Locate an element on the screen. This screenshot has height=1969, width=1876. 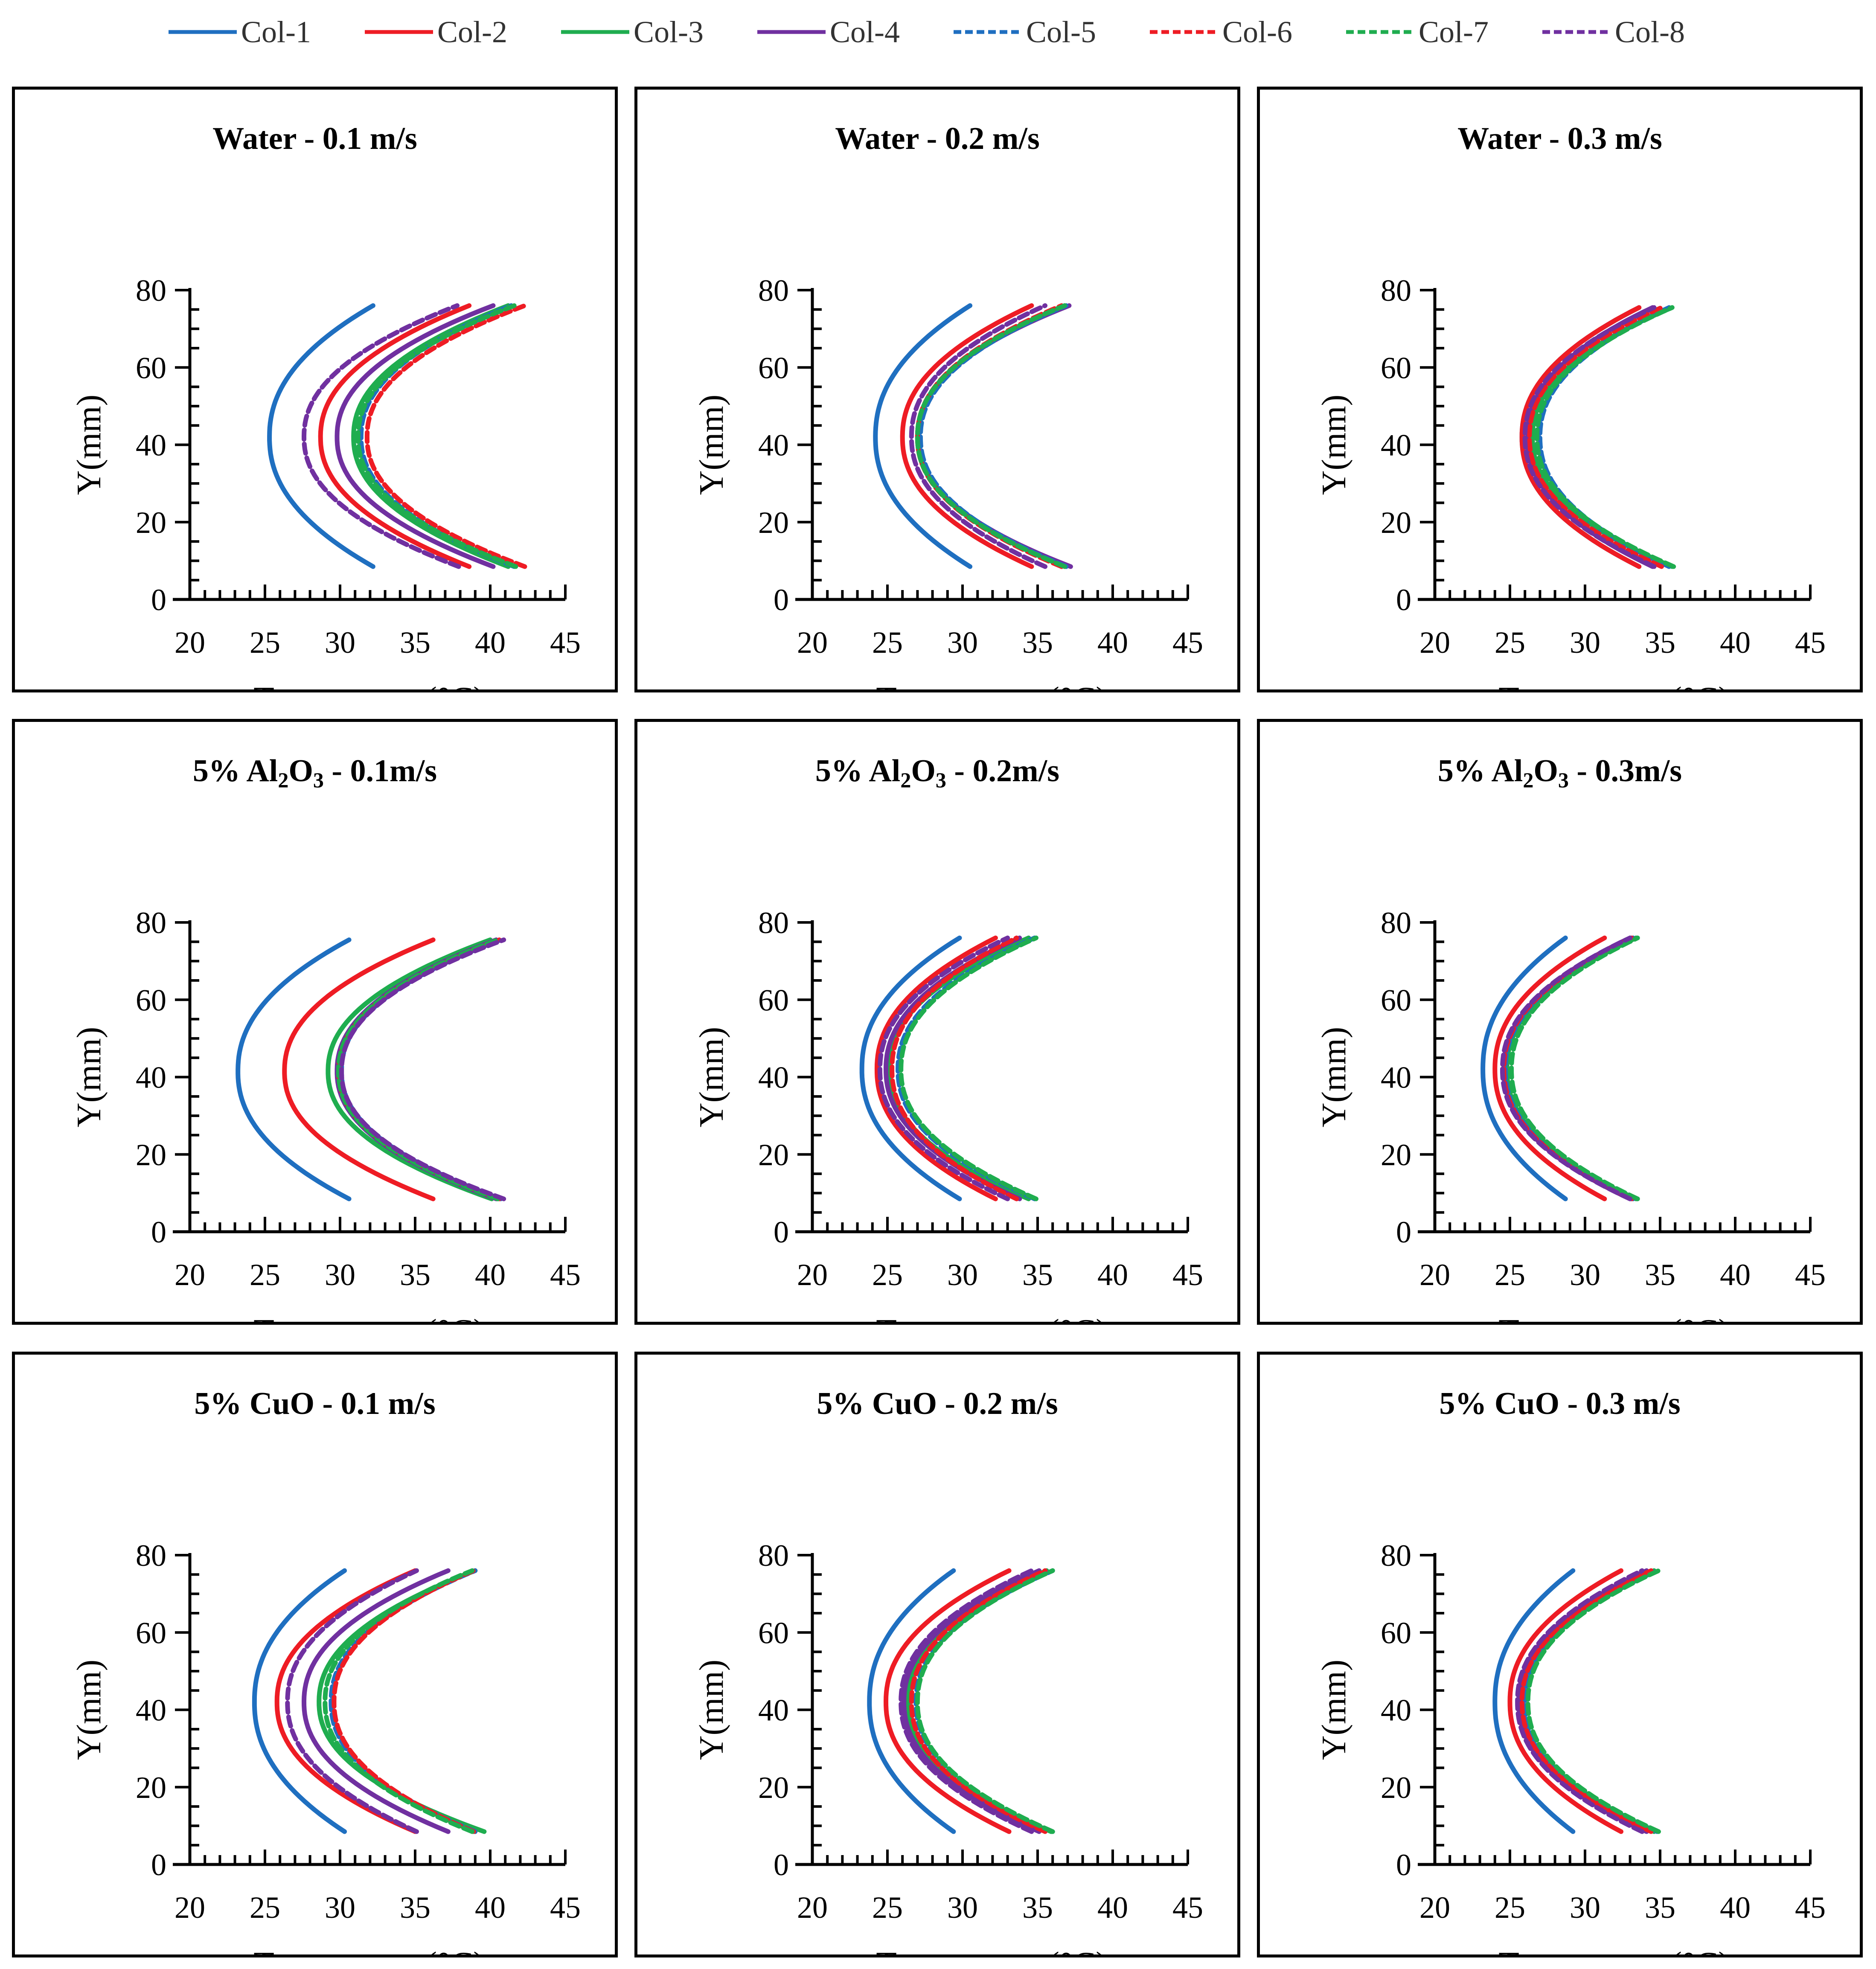
legend-label: Col-8 is located at coordinates (1650, 32).